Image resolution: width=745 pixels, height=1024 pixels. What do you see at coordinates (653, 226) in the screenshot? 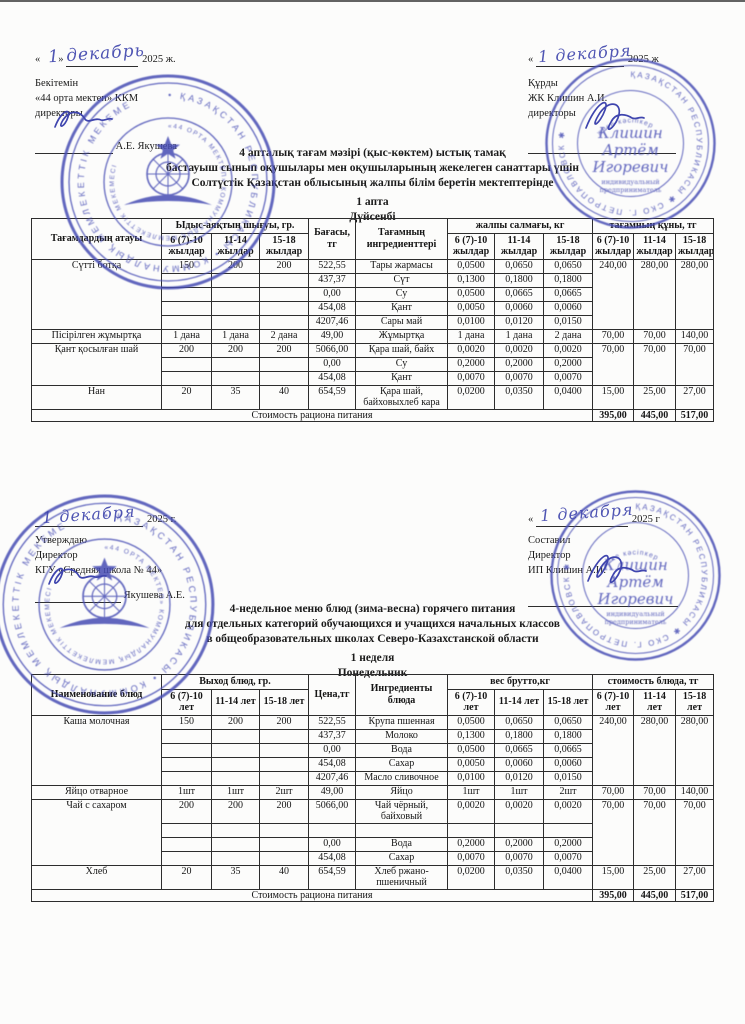
I see `header-dish-cost: тағамның құны, тг` at bounding box center [653, 226].